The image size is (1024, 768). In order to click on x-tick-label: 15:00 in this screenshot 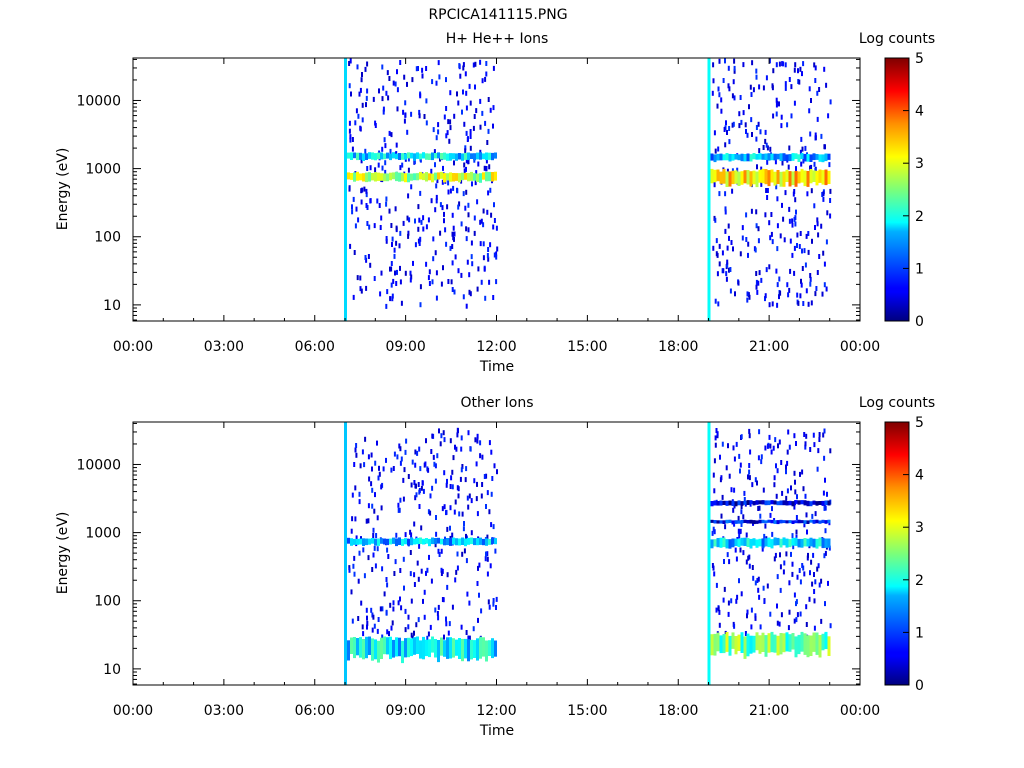, I will do `click(587, 711)`.